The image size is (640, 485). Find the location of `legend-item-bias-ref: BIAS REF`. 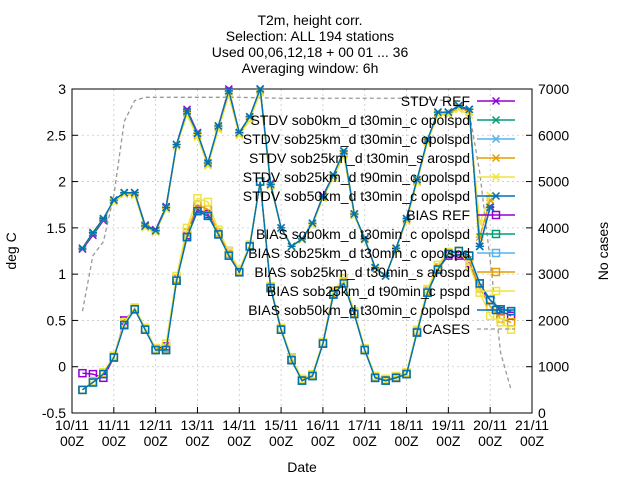

legend-item-bias-ref: BIAS REF is located at coordinates (460, 215).